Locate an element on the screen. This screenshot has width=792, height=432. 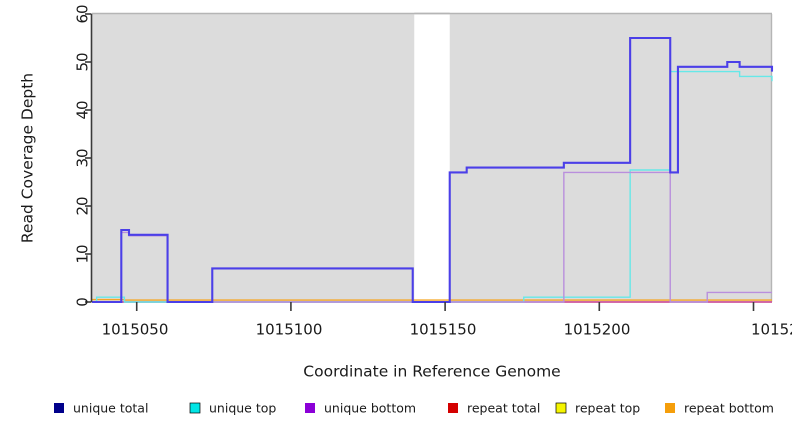
y-tick-label-60: 60 is located at coordinates (83, 13).